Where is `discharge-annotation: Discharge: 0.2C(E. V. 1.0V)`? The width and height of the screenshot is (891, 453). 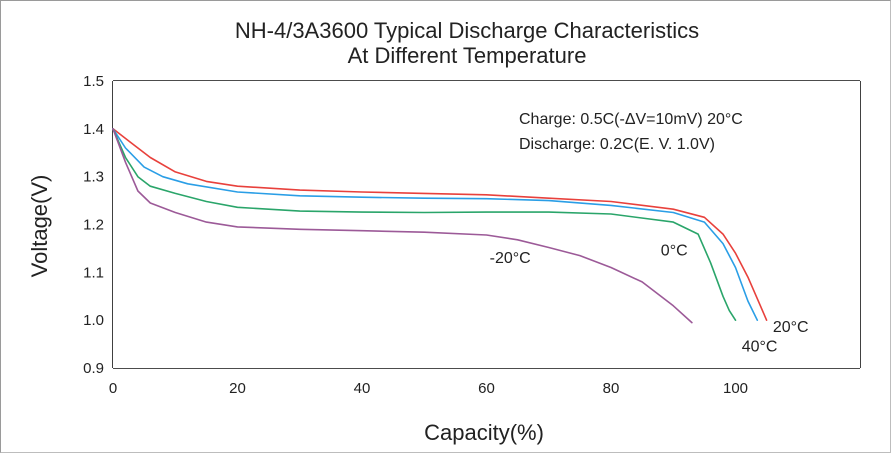 discharge-annotation: Discharge: 0.2C(E. V. 1.0V) is located at coordinates (617, 144).